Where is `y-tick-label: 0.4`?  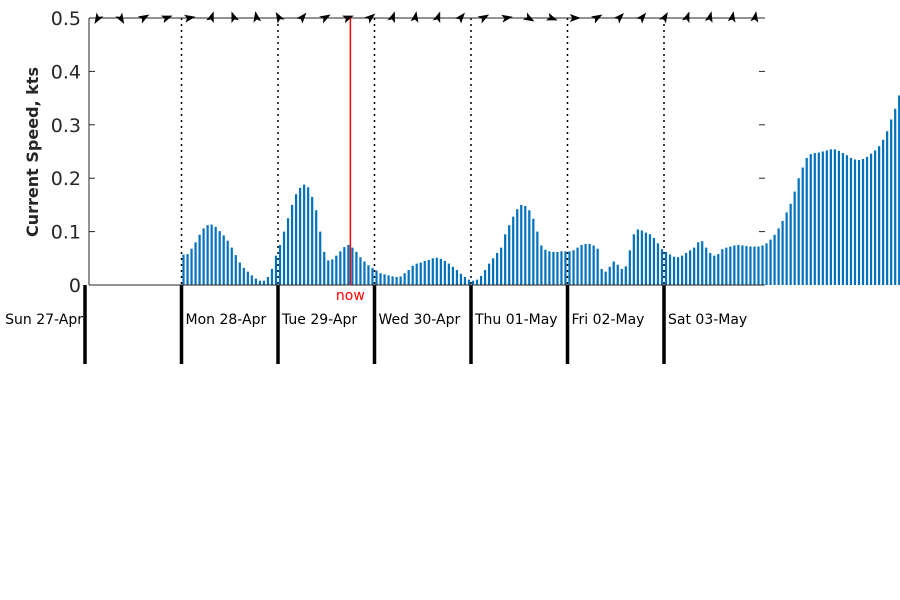
y-tick-label: 0.4 is located at coordinates (66, 72).